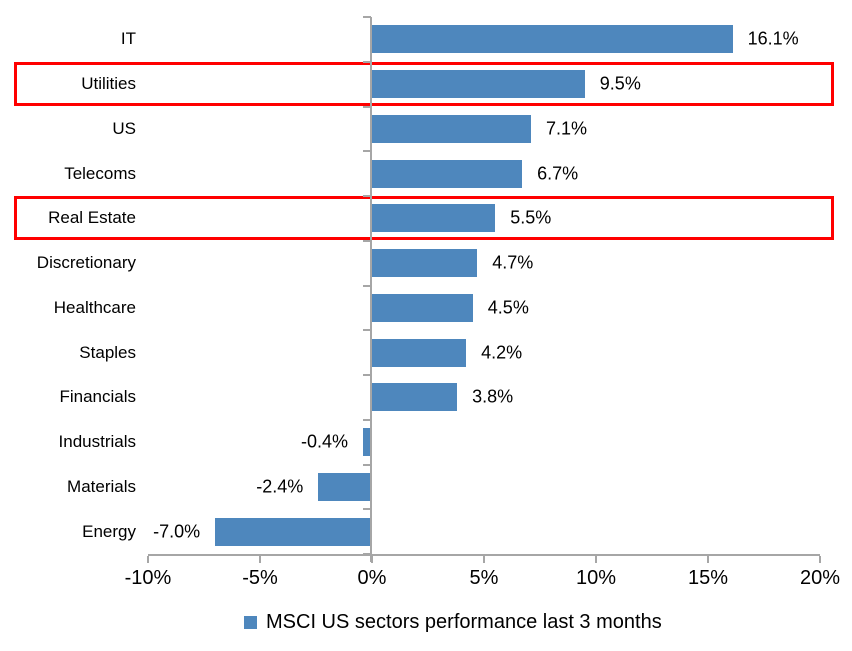 The image size is (852, 651). What do you see at coordinates (92, 218) in the screenshot?
I see `category-label: Real Estate` at bounding box center [92, 218].